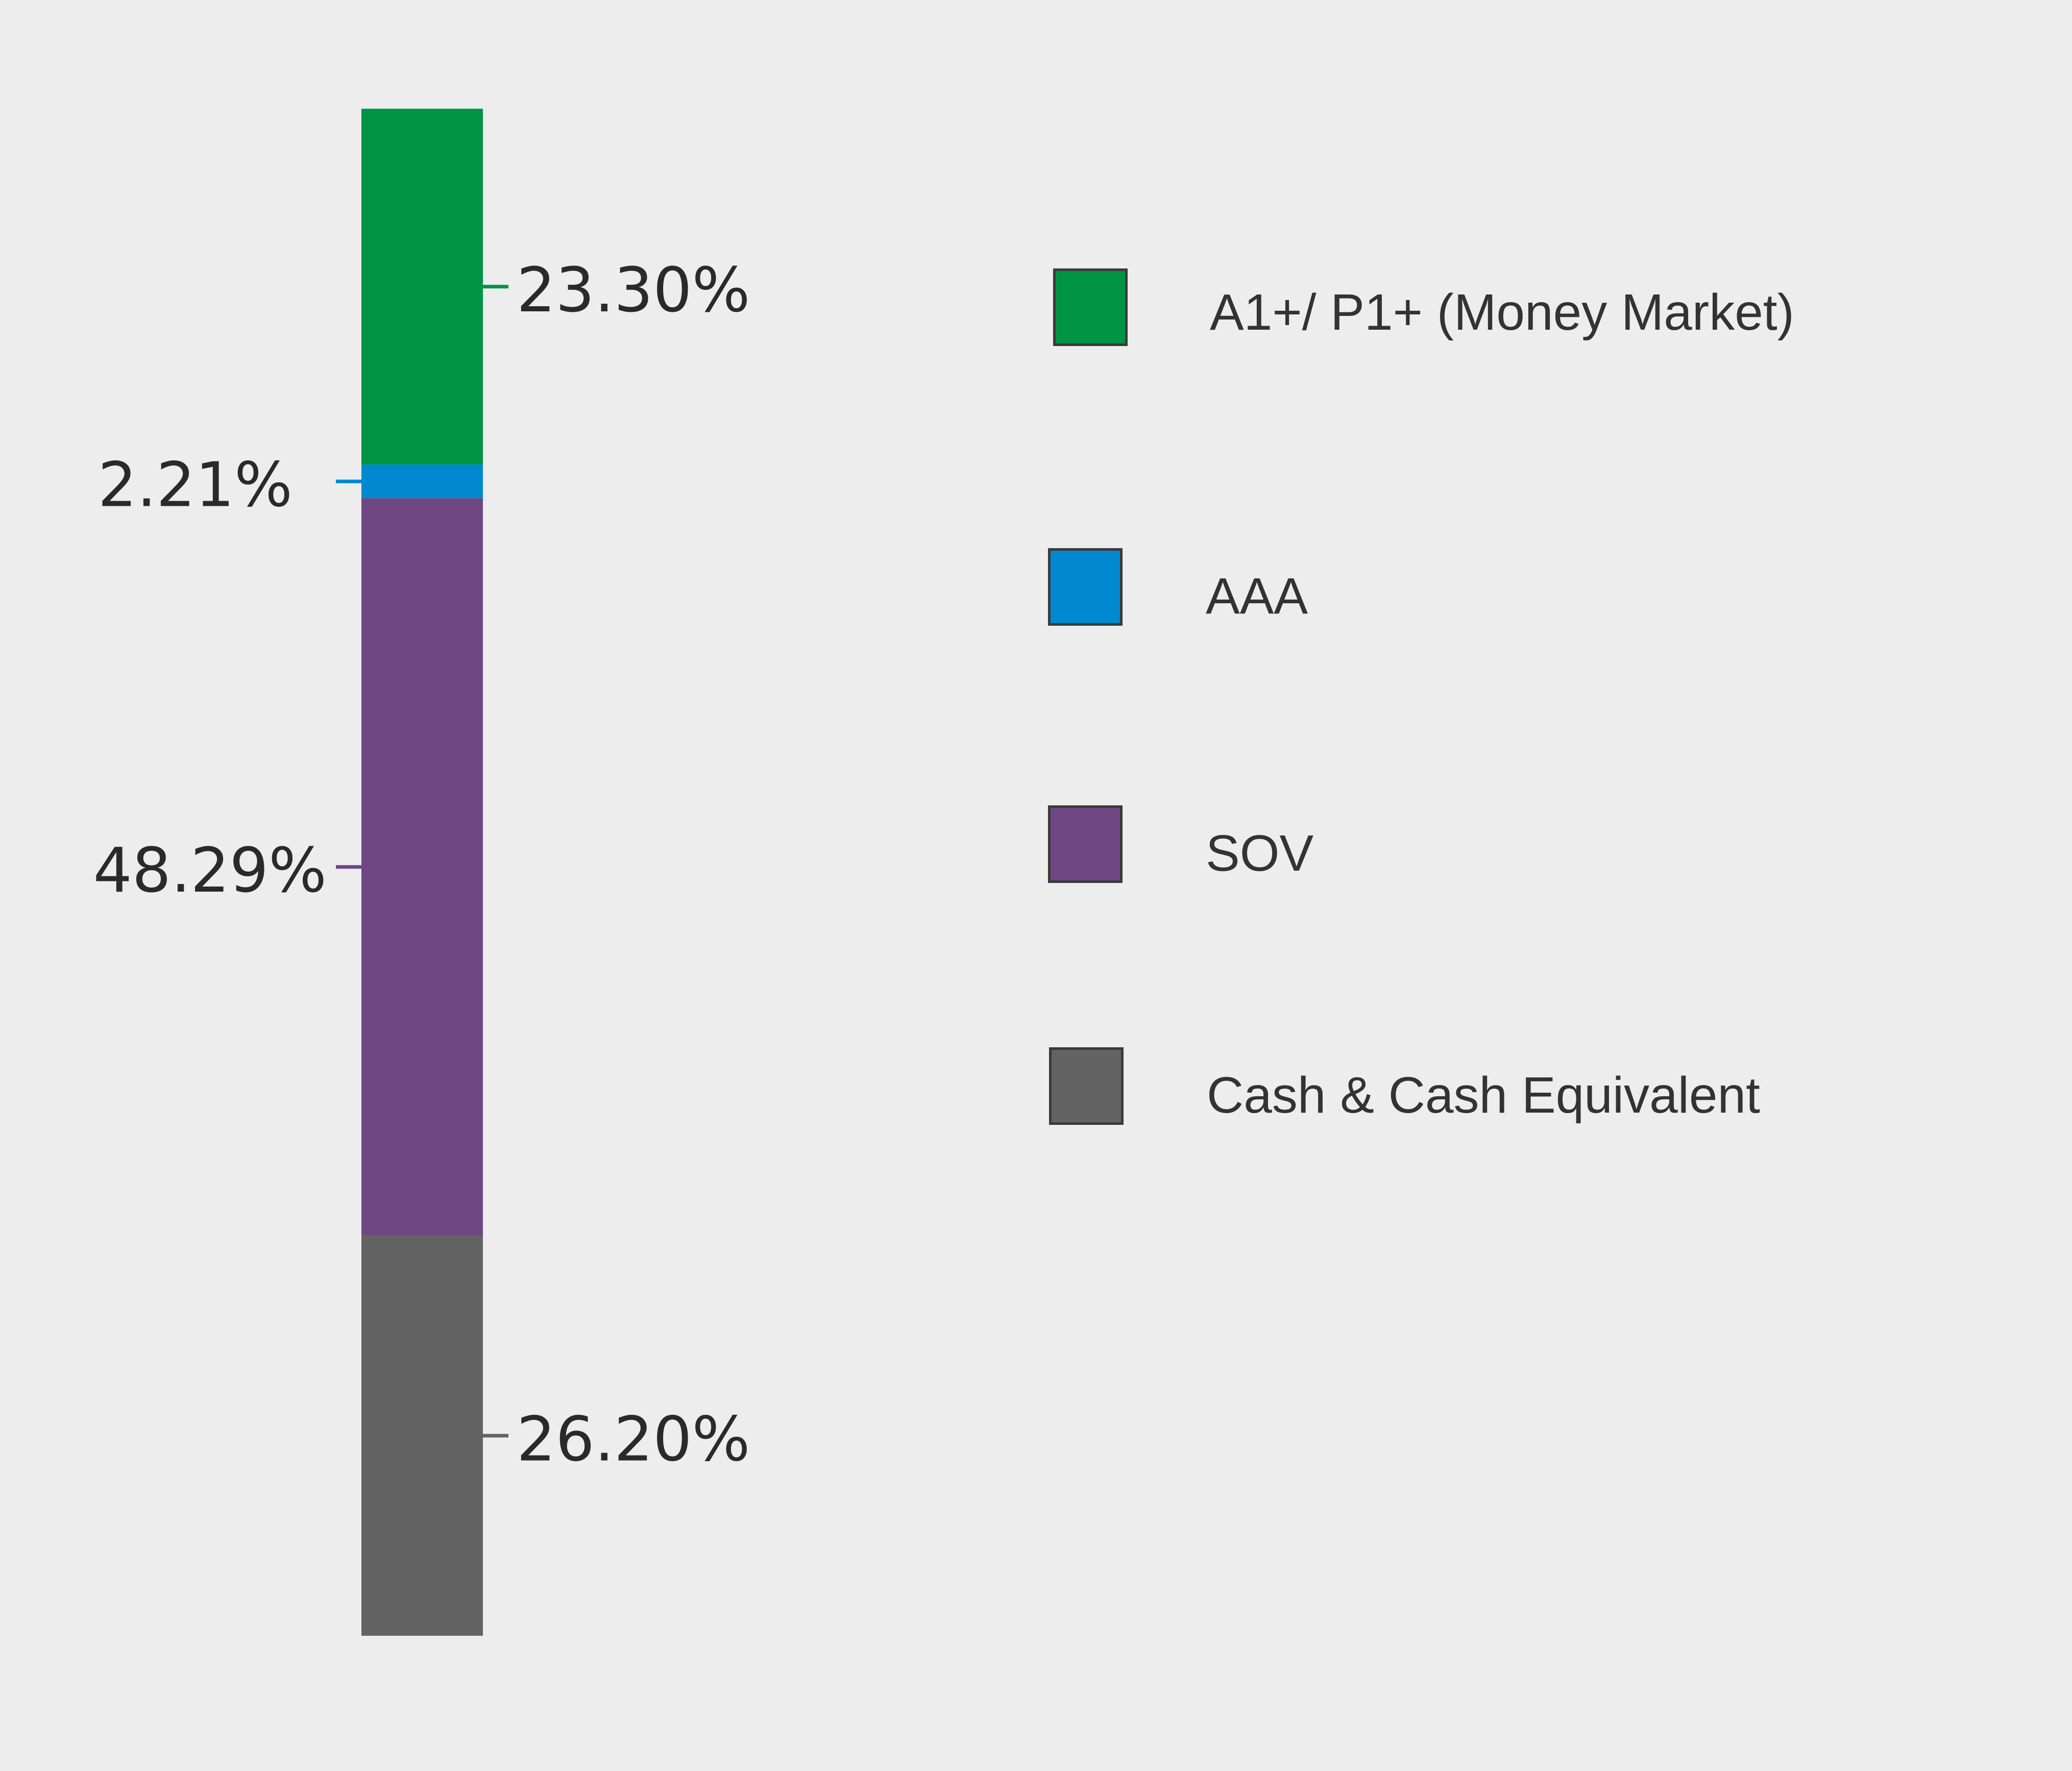 This screenshot has width=2072, height=1771. Describe the element at coordinates (195, 485) in the screenshot. I see `data-label-aaa: 2.21%` at that location.